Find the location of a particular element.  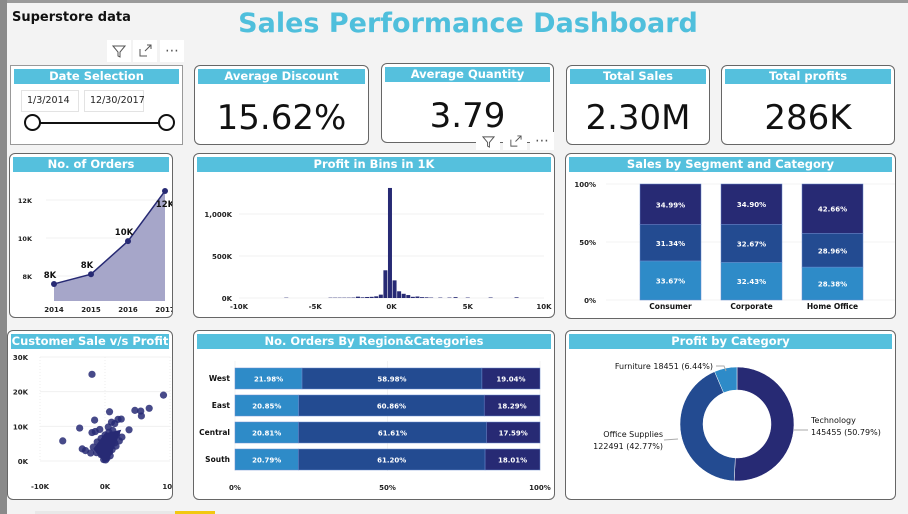

data-label: 21.98% is located at coordinates (268, 380).